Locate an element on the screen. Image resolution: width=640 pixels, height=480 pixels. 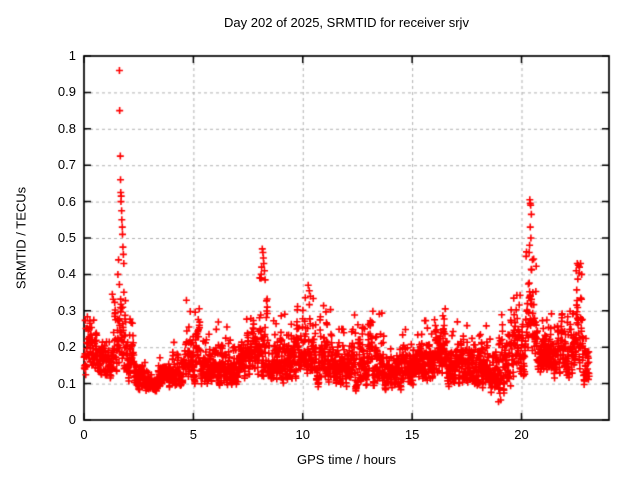
y-tick-label: 0.7 is located at coordinates (66, 165).